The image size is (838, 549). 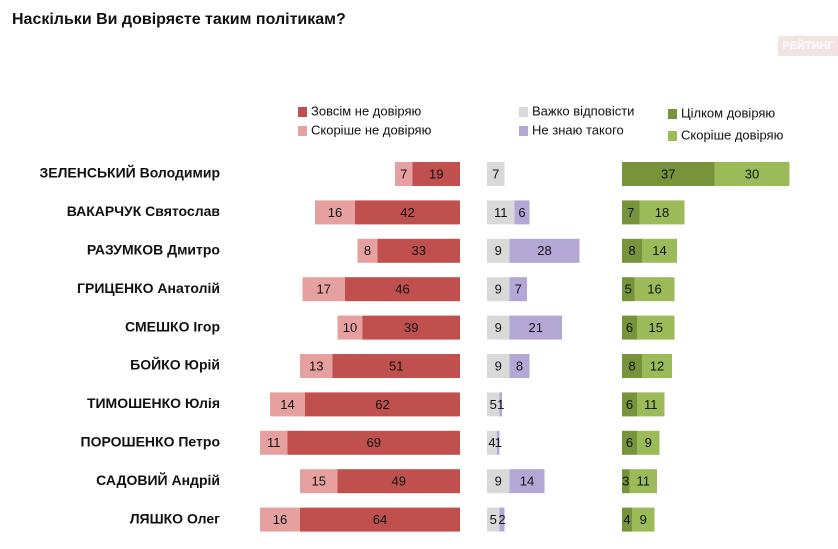 I want to click on value-label: 39, so click(x=411, y=327).